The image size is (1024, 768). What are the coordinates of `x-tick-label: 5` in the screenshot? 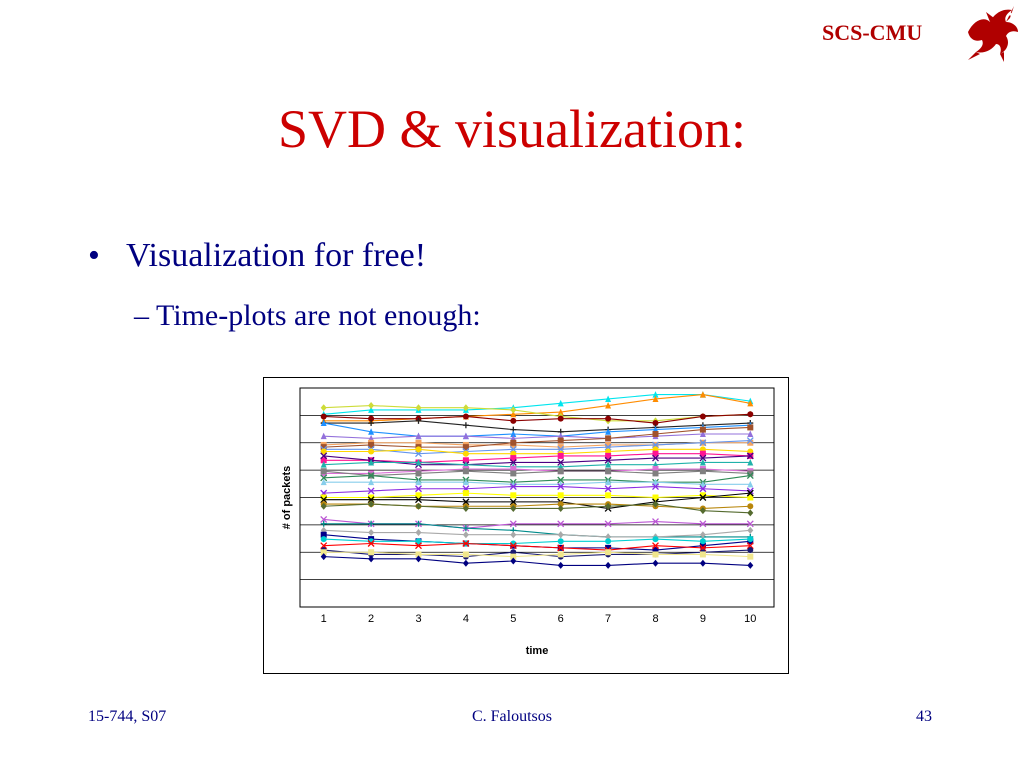 It's located at (513, 619).